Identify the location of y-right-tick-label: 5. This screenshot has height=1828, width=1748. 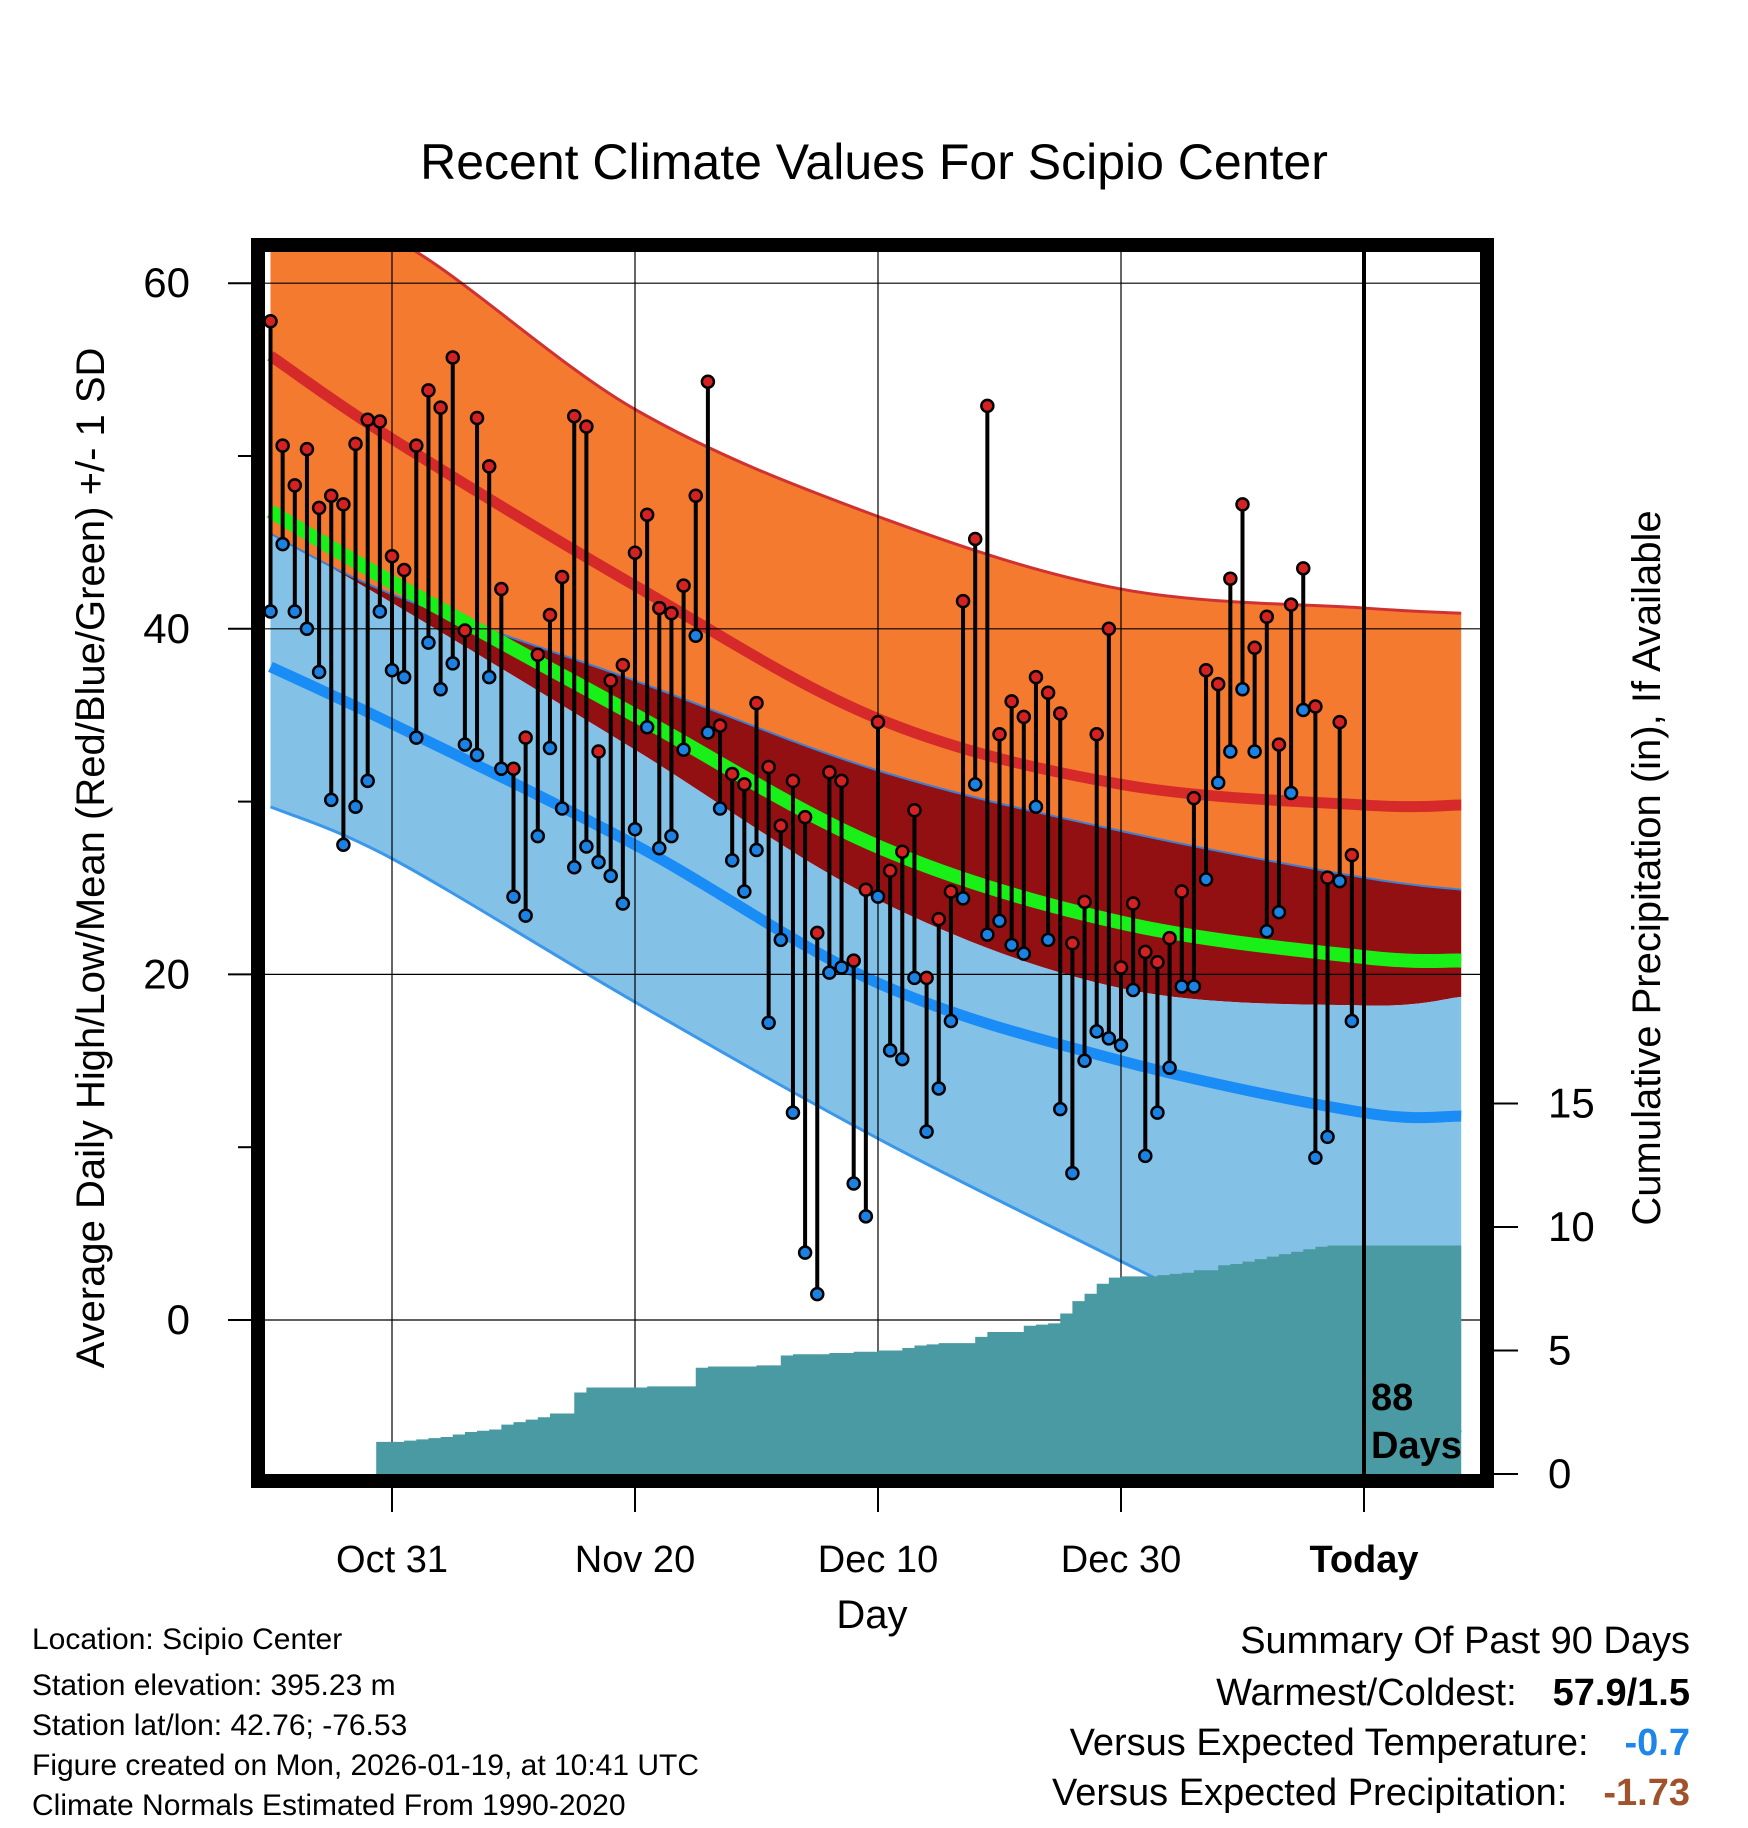
(1559, 1350).